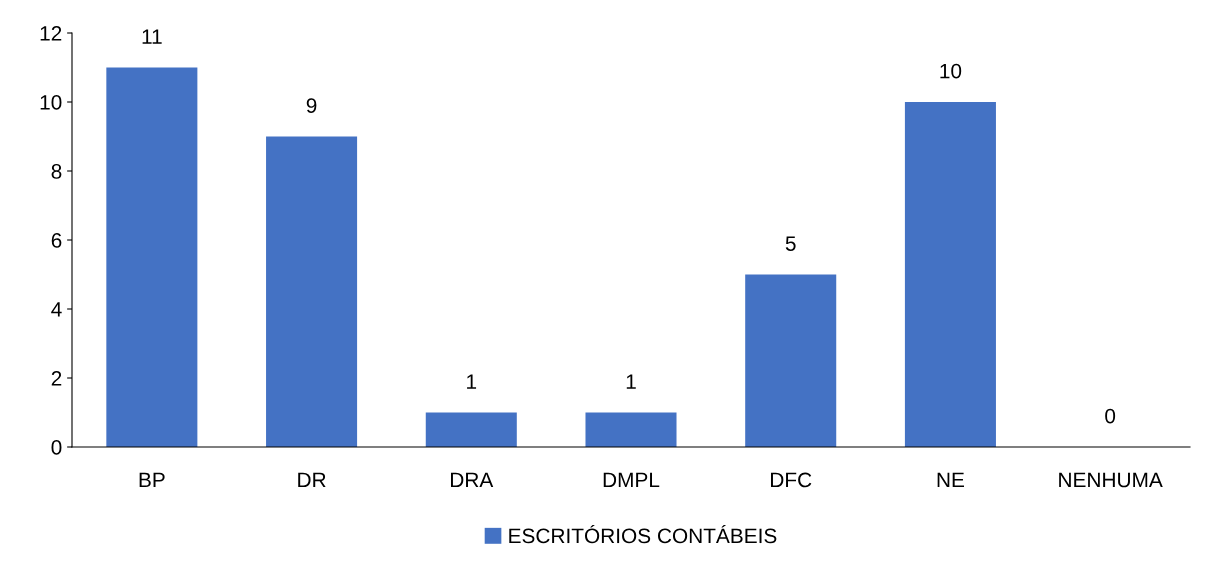 The image size is (1212, 578). Describe the element at coordinates (51, 102) in the screenshot. I see `y-tick-label: 10` at that location.